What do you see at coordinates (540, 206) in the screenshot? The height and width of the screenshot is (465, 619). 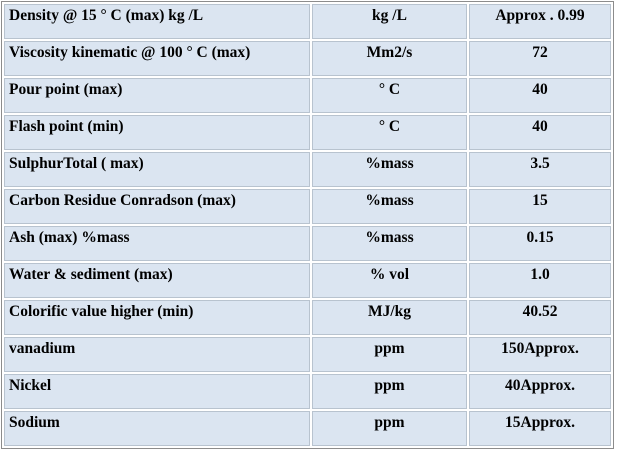 I see `value-cell: 15` at bounding box center [540, 206].